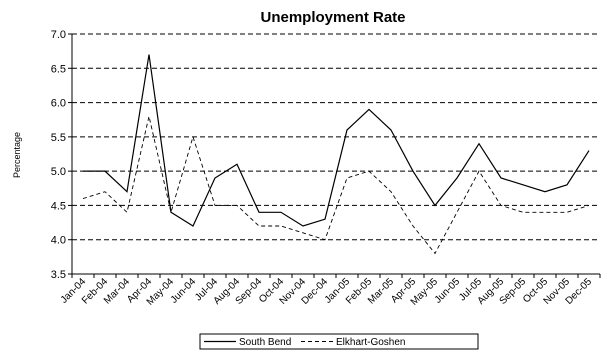  What do you see at coordinates (58, 138) in the screenshot?
I see `y-tick-label: 5.5` at bounding box center [58, 138].